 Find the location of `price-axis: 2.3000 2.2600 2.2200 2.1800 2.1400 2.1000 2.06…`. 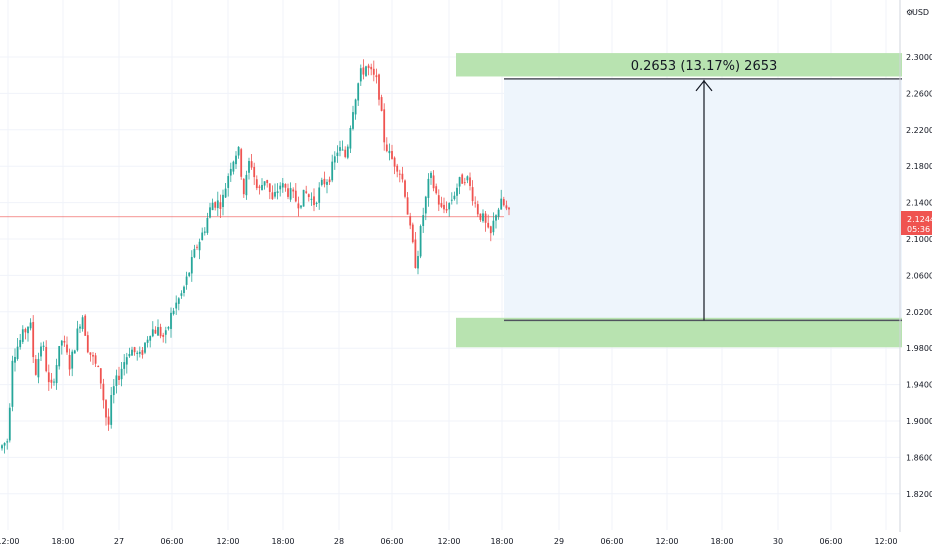

price-axis: 2.3000 2.2600 2.2200 2.1800 2.1400 2.1000 2.06… is located at coordinates (915, 266).